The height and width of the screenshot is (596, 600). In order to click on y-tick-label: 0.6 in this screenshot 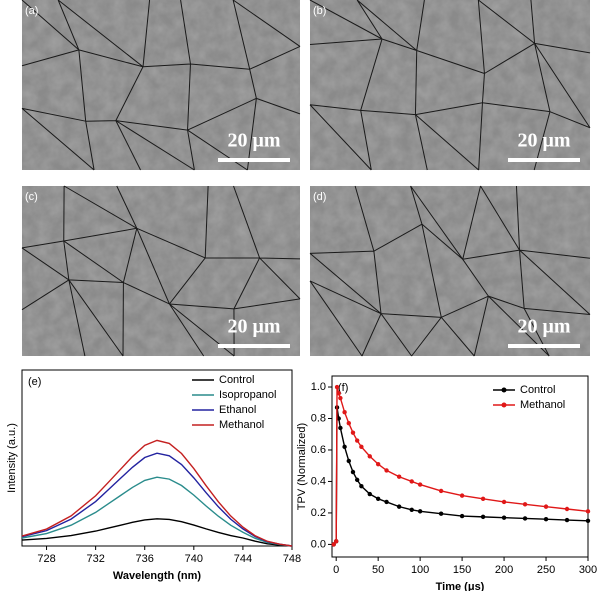, I will do `click(318, 450)`.